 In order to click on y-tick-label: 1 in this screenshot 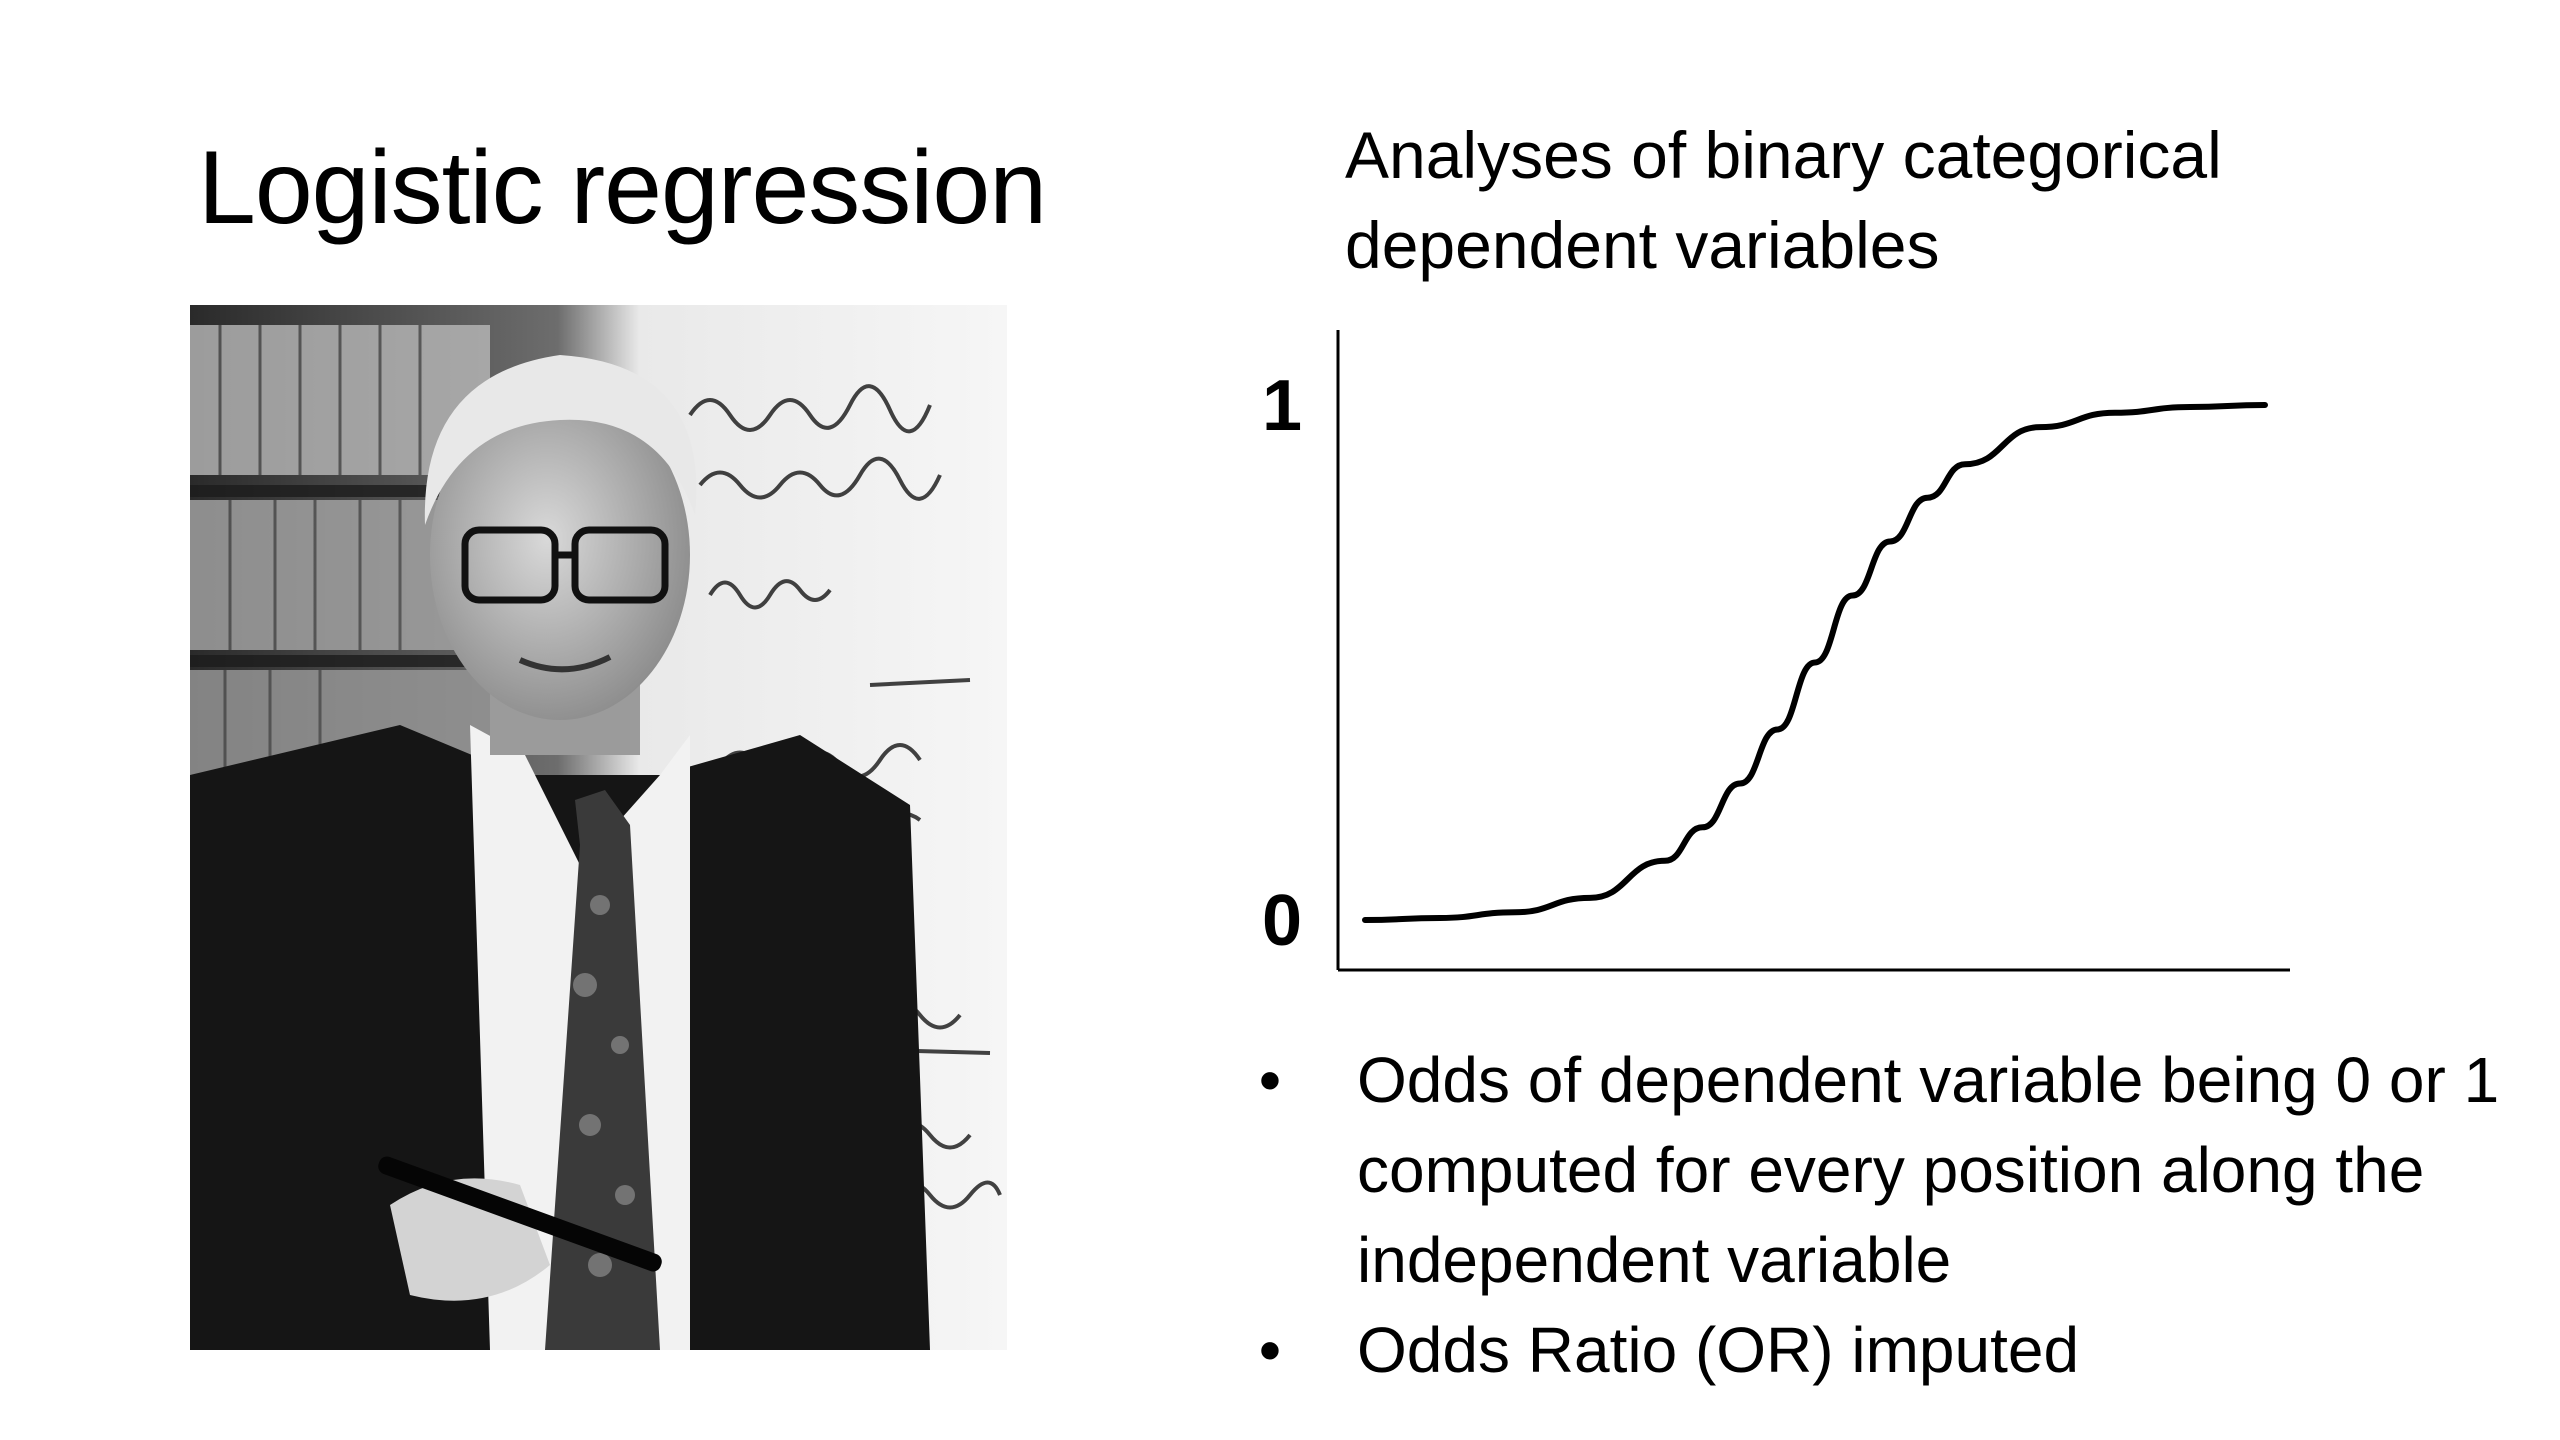, I will do `click(1282, 406)`.